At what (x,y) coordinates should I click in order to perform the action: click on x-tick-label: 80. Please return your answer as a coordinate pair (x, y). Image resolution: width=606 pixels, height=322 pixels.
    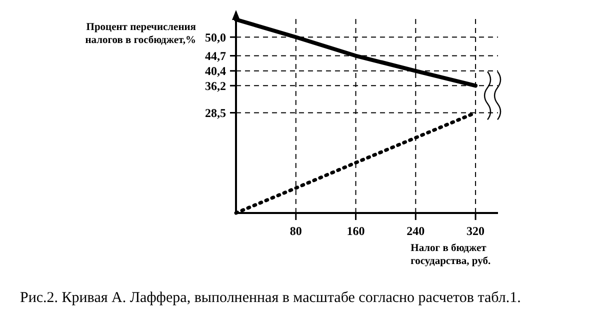
    Looking at the image, I should click on (296, 231).